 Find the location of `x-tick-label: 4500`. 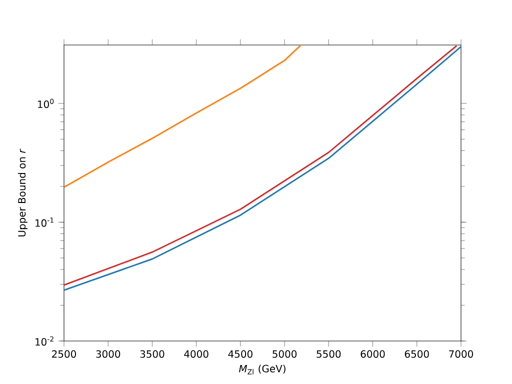

x-tick-label: 4500 is located at coordinates (240, 354).